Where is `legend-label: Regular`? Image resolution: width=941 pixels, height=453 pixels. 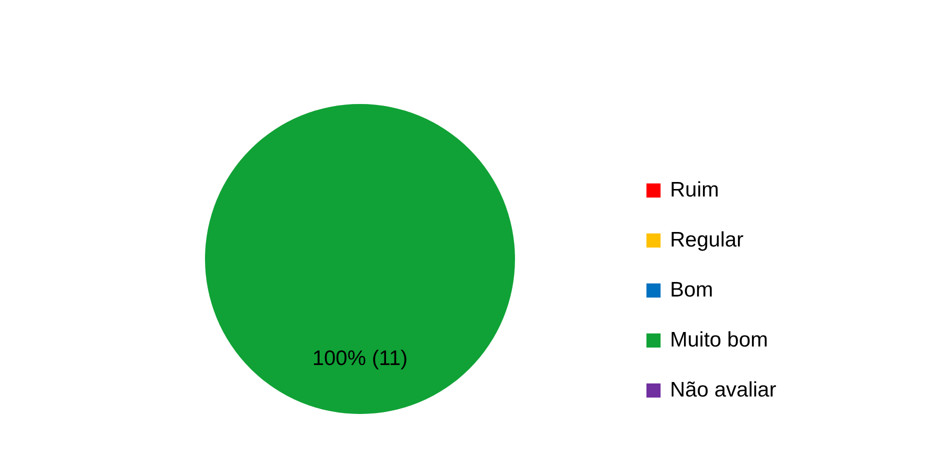
legend-label: Regular is located at coordinates (707, 240).